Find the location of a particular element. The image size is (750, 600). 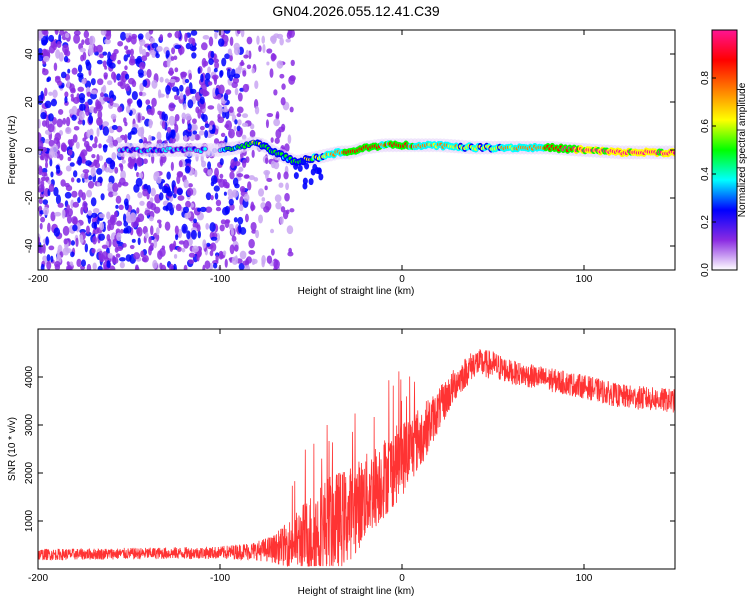

colorbar-tick-label: 0.0 is located at coordinates (705, 270).